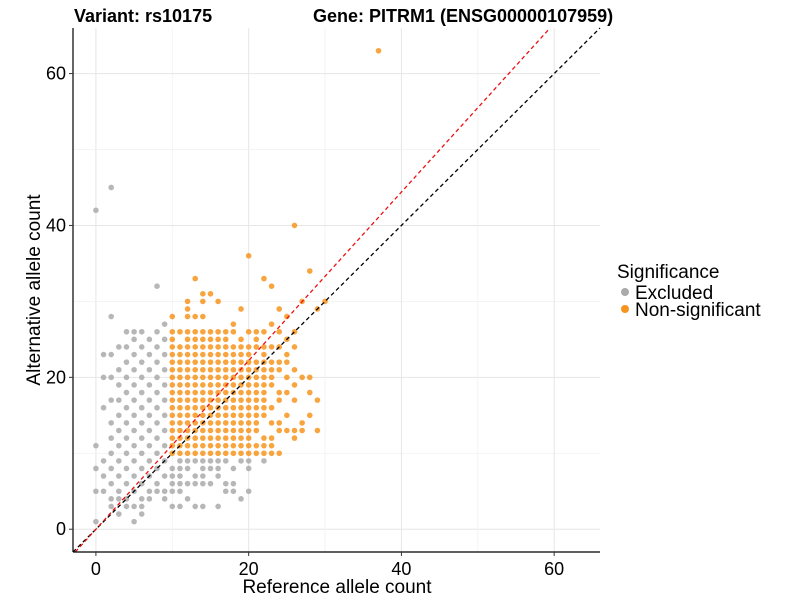 The image size is (800, 600). What do you see at coordinates (463, 16) in the screenshot?
I see `title-gene: Gene: PITRM1 (ENSG00000107959)` at bounding box center [463, 16].